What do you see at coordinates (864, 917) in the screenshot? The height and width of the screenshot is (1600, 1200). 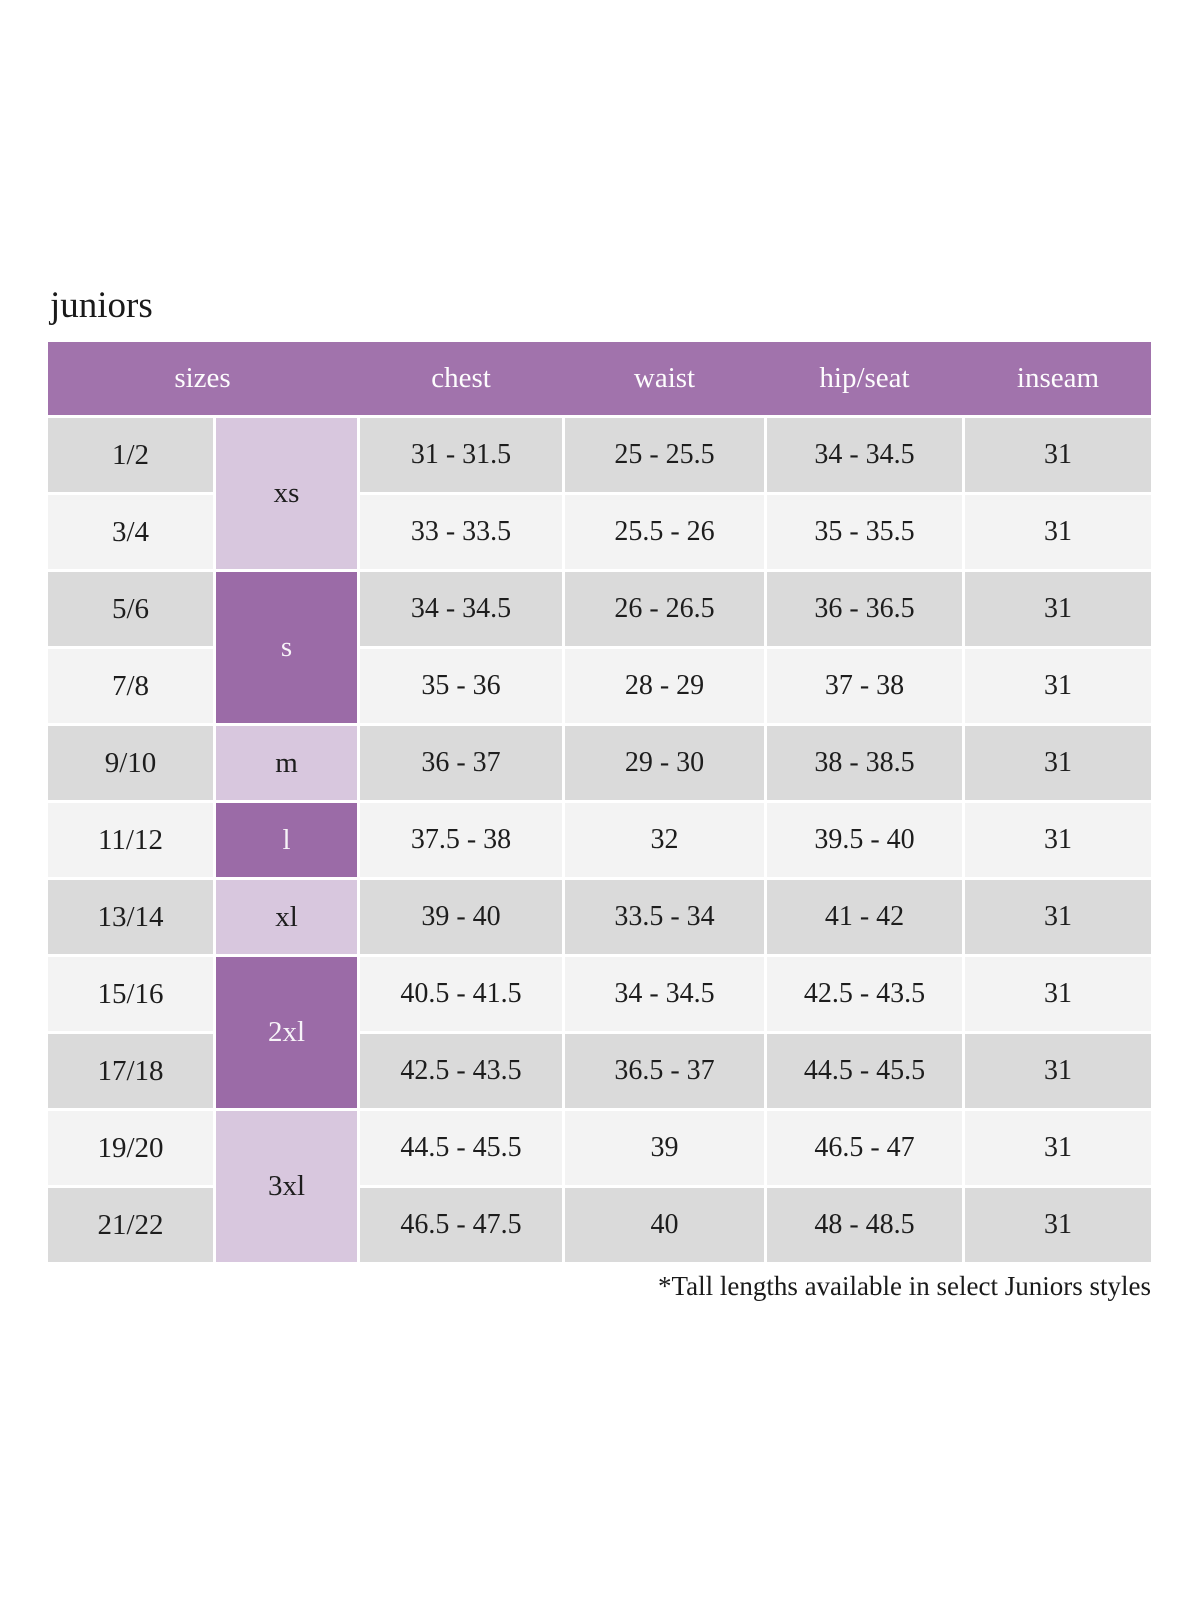 I see `hip-seat-cell: 41 - 42` at bounding box center [864, 917].